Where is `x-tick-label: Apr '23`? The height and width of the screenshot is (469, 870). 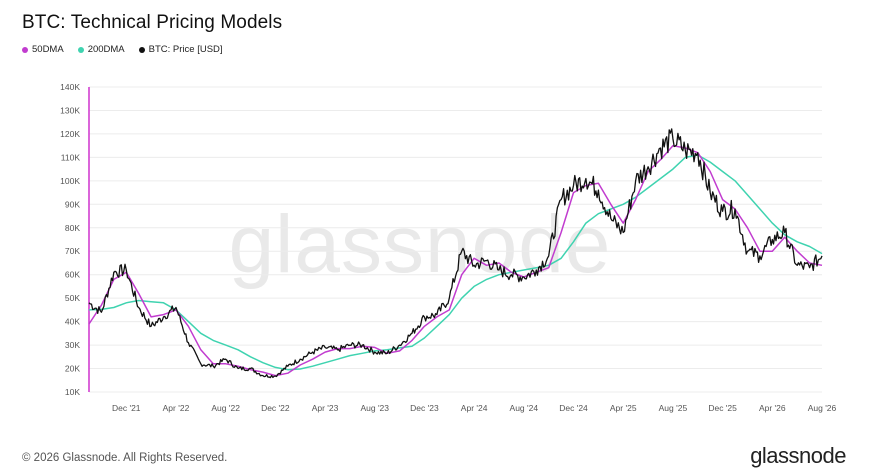
x-tick-label: Apr '23 is located at coordinates (325, 408).